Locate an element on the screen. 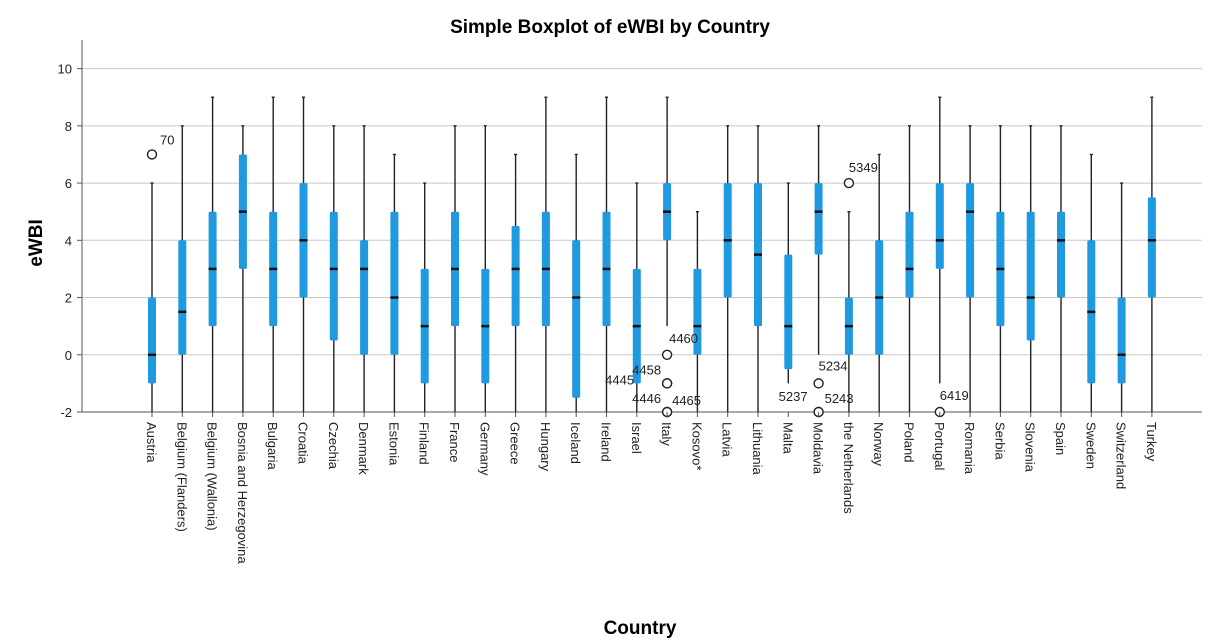 This screenshot has width=1216, height=640. outlier-label-5: 4465 is located at coordinates (686, 400).